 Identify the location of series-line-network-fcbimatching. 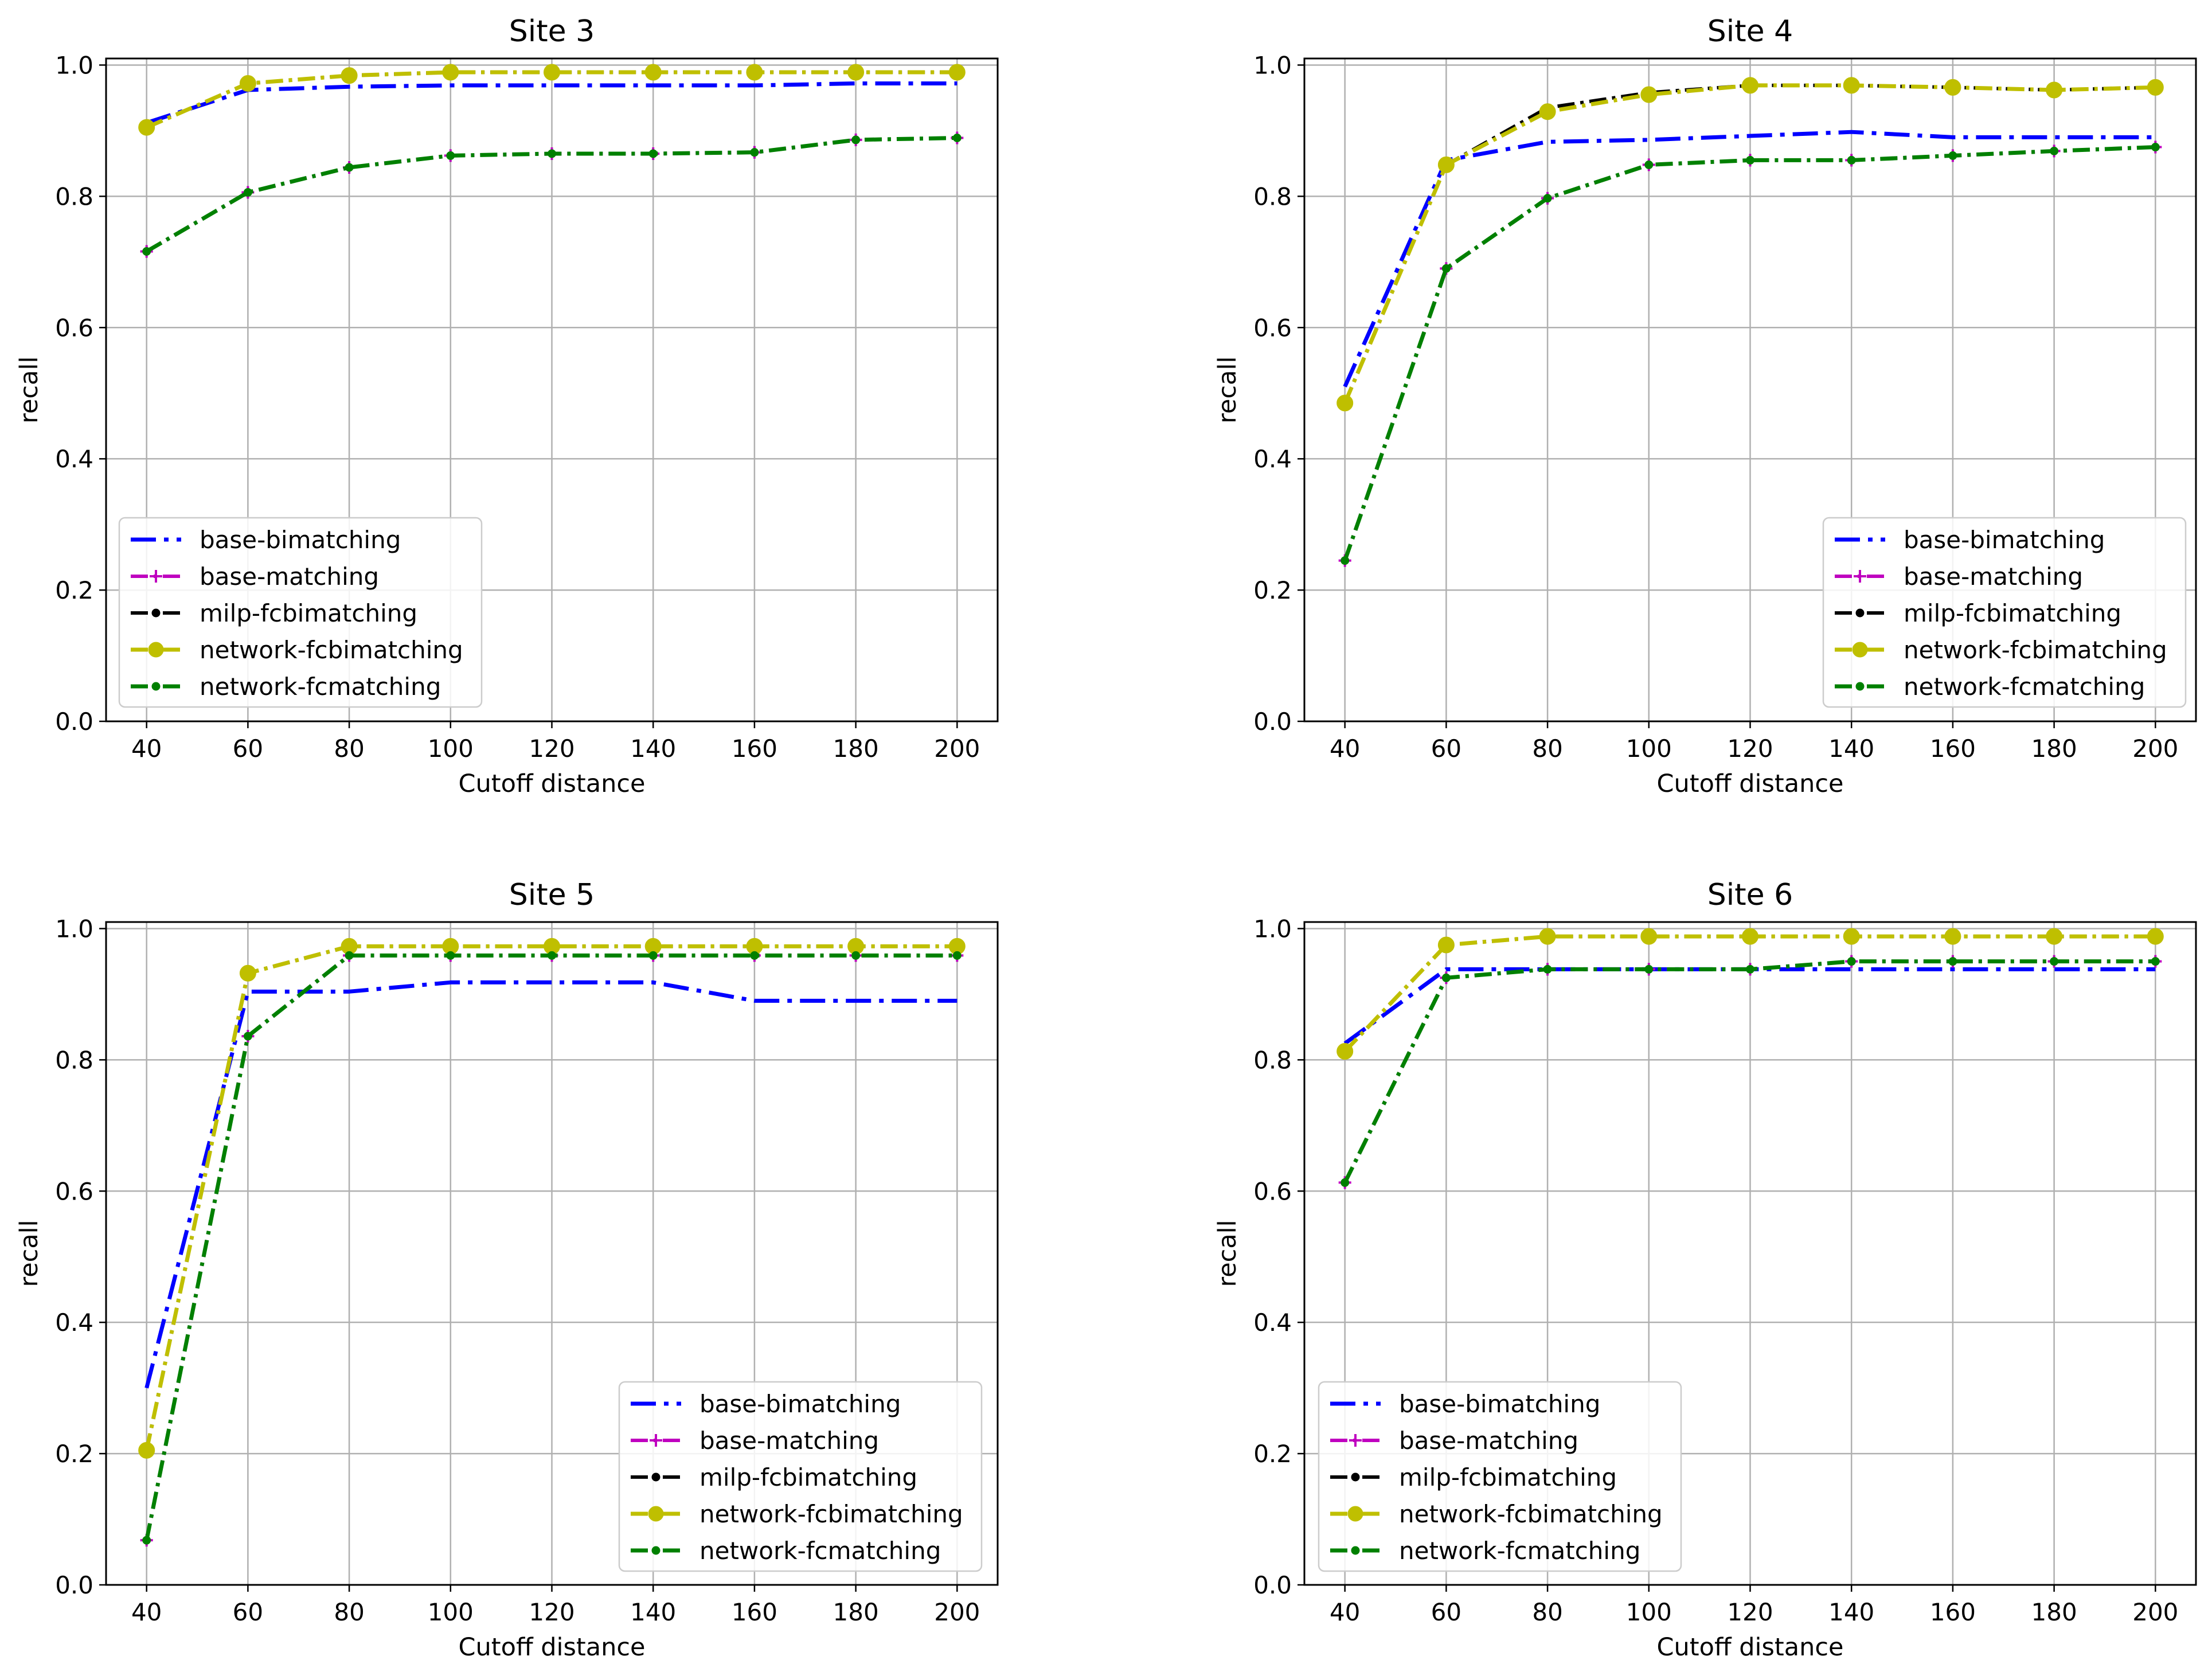
(552, 100).